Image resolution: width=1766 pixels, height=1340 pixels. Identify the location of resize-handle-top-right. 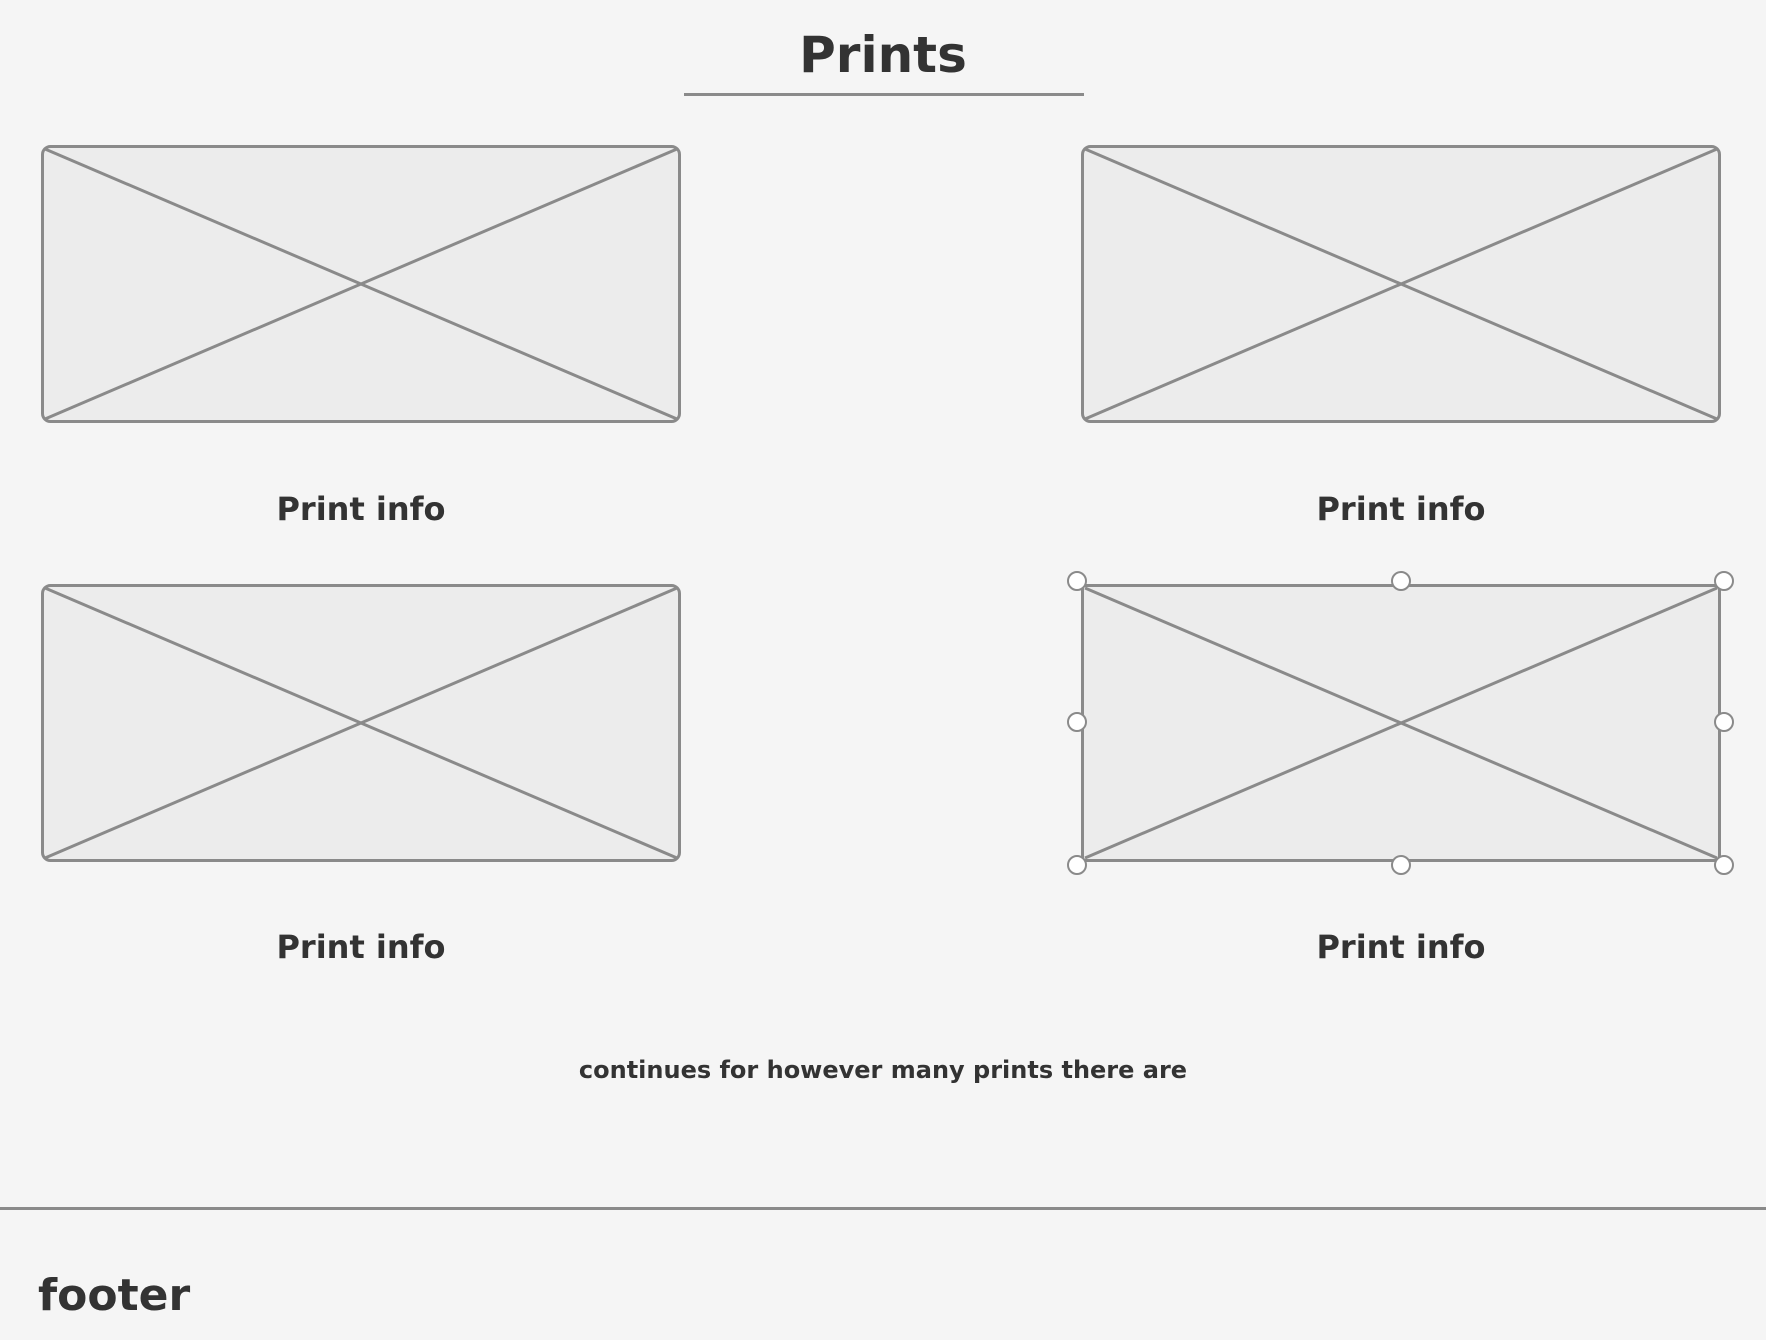
(1724, 581).